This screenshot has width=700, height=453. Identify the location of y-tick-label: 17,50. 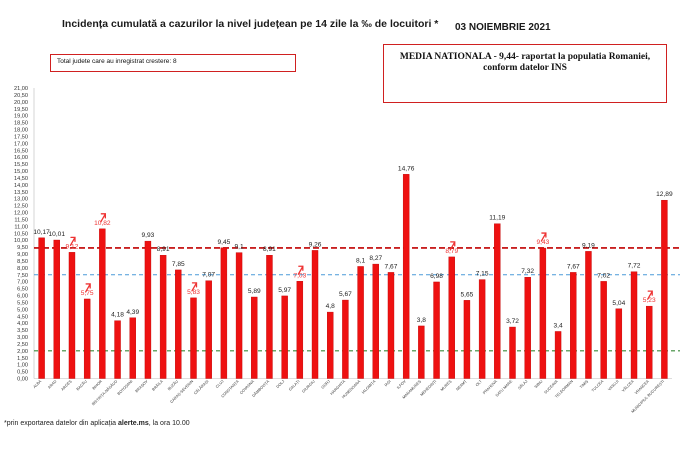
(21, 137).